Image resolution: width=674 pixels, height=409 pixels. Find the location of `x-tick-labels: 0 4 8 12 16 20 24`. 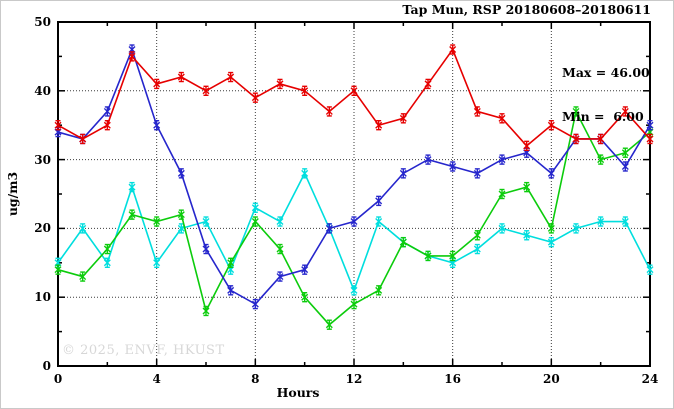

x-tick-labels: 0 4 8 12 16 20 24 is located at coordinates (337, 380).